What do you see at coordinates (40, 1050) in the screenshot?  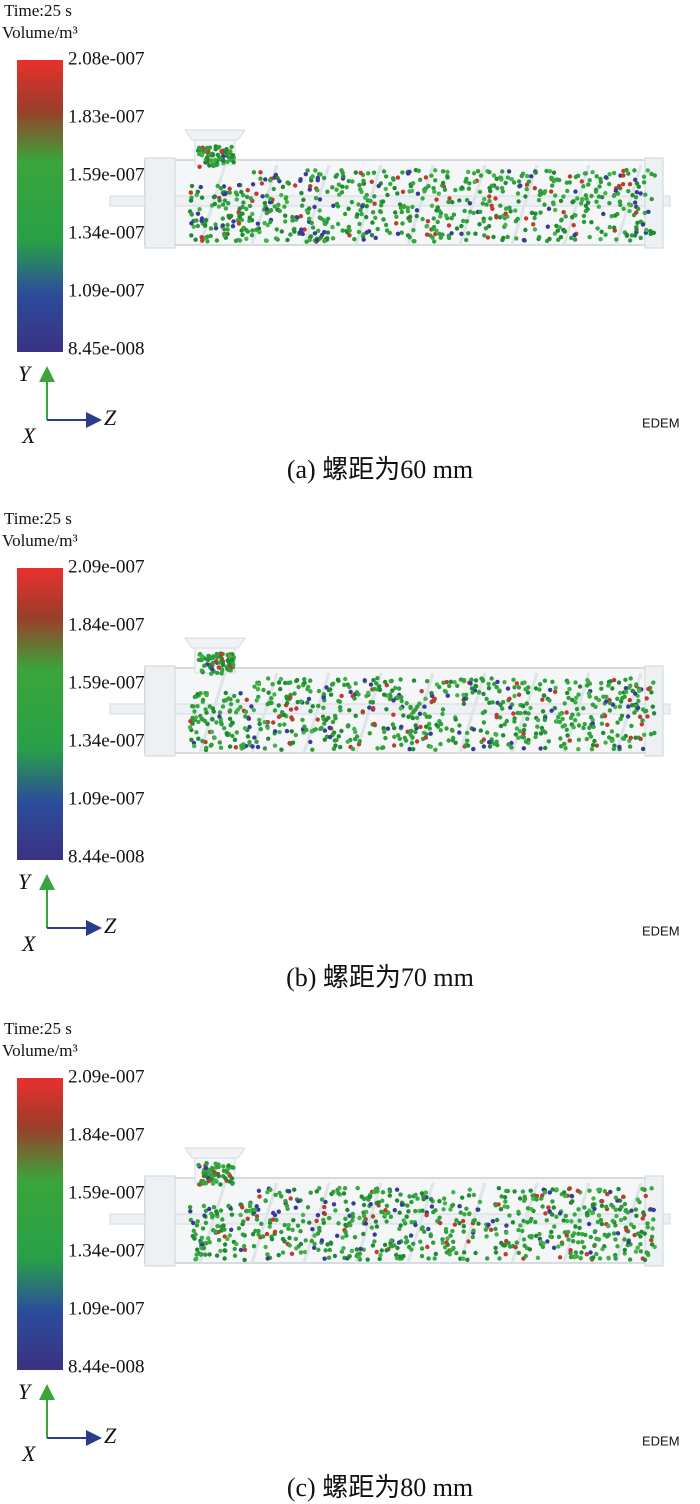 I see `volume-label: Volume/m³` at bounding box center [40, 1050].